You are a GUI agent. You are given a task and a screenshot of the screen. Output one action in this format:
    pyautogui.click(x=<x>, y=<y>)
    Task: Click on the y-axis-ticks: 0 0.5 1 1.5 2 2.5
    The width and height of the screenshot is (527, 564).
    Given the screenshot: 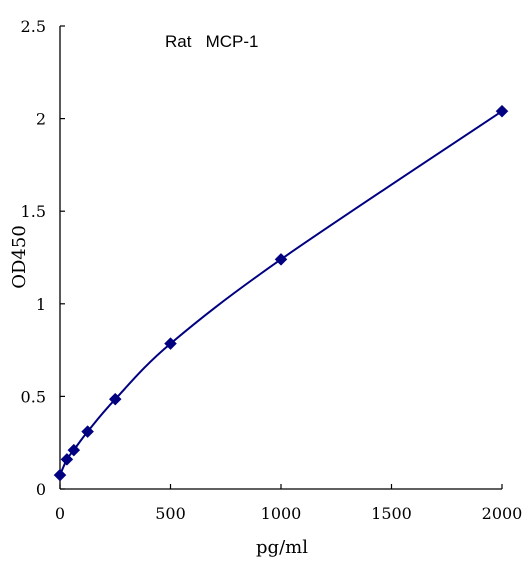 What is the action you would take?
    pyautogui.click(x=43, y=258)
    